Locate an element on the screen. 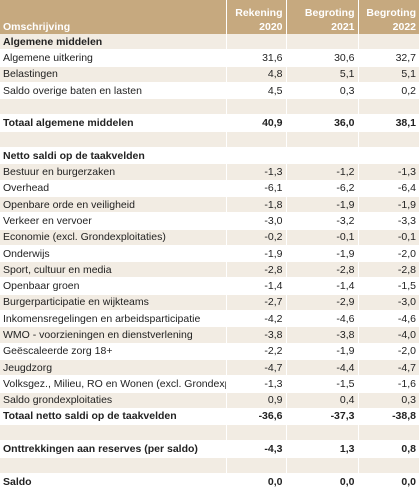 This screenshot has width=419, height=490. header-line: 2022 is located at coordinates (404, 27).